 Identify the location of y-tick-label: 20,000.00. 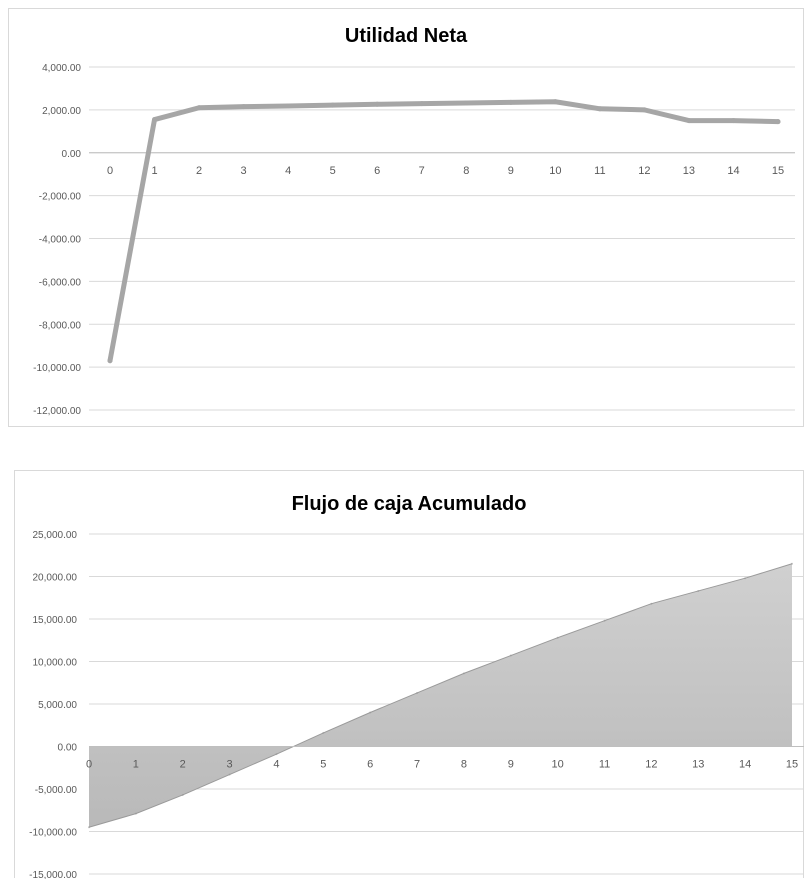
(55, 578).